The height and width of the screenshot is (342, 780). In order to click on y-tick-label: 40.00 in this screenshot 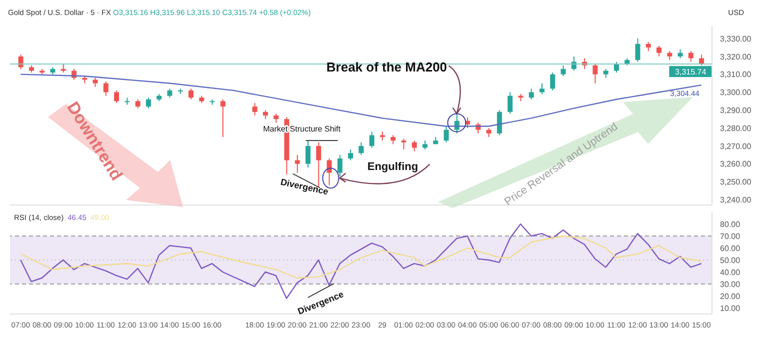, I will do `click(730, 272)`.